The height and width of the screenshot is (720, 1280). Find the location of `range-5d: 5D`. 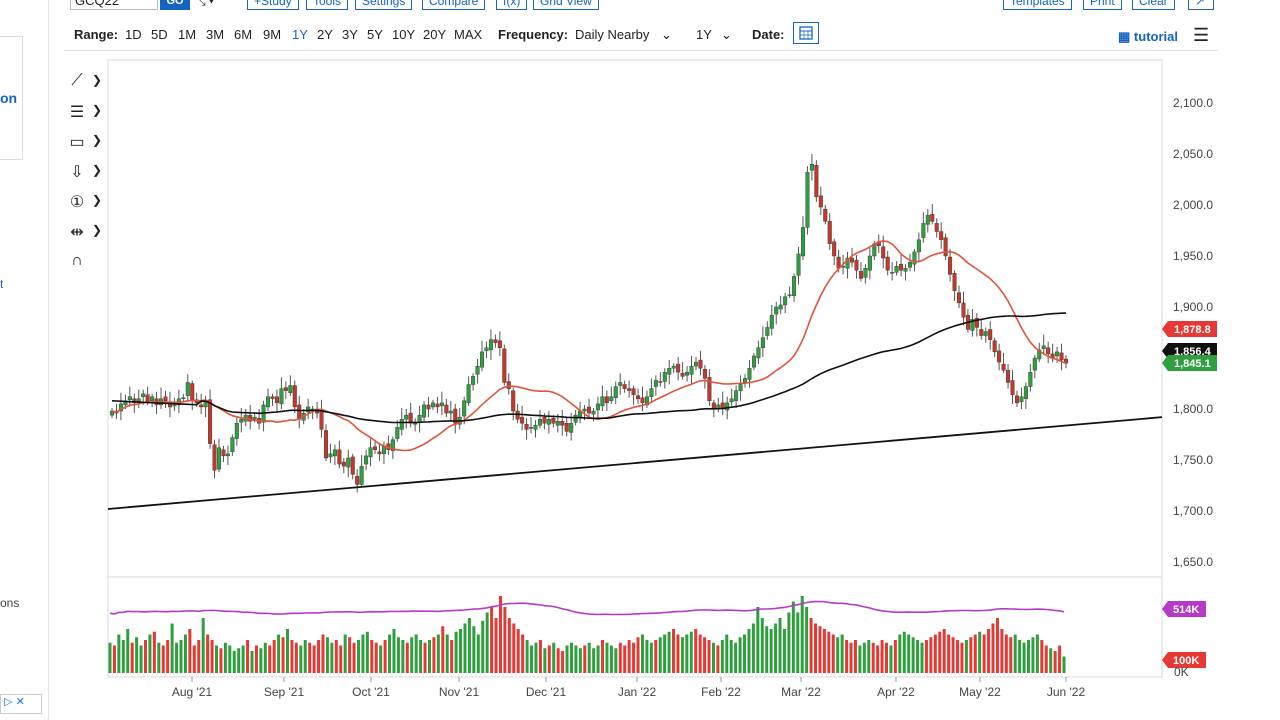

range-5d: 5D is located at coordinates (159, 34).